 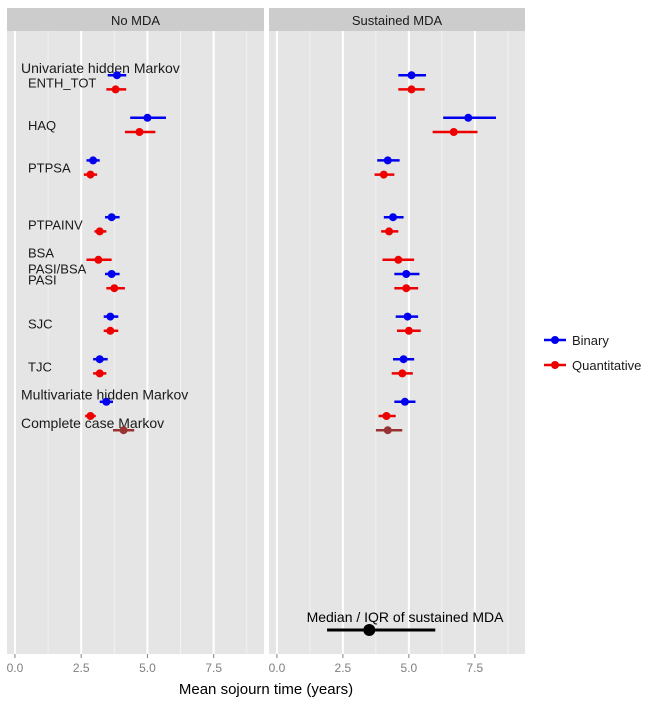 I want to click on group-heading: Univariate hidden Markov, so click(x=100, y=68).